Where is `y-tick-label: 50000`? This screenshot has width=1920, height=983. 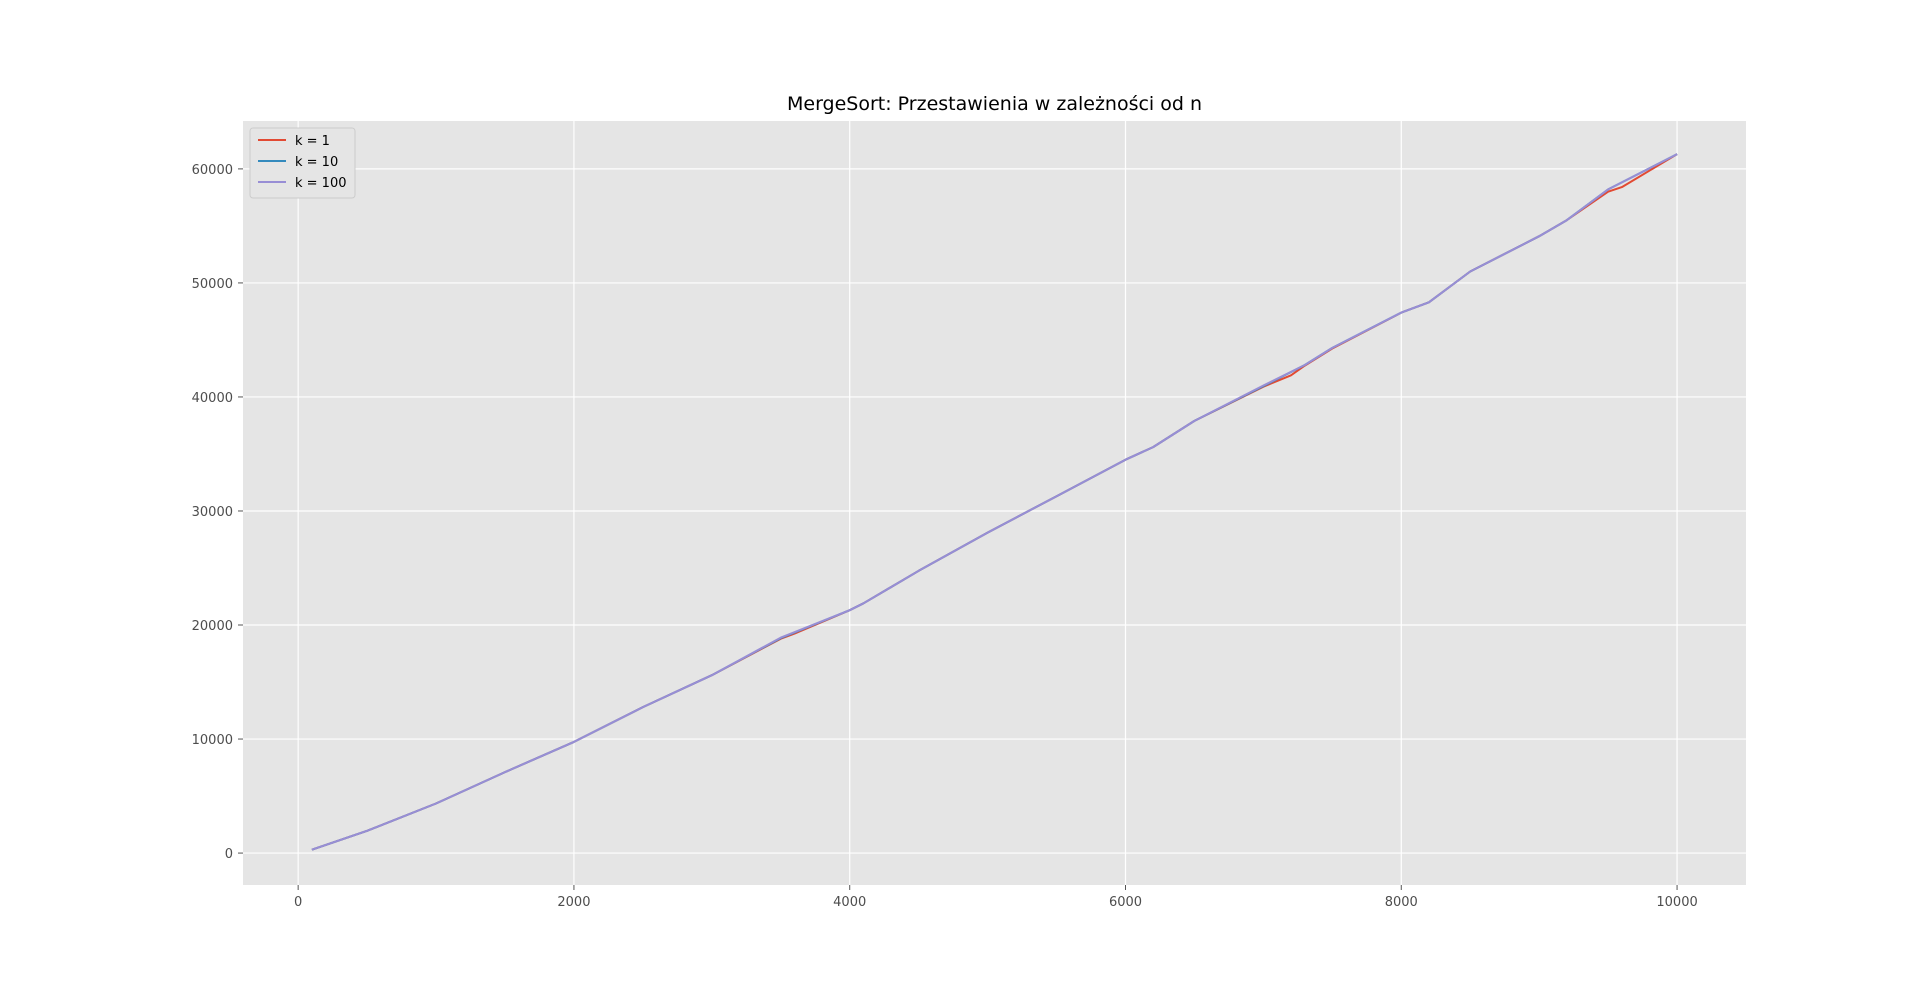
y-tick-label: 50000 is located at coordinates (212, 284).